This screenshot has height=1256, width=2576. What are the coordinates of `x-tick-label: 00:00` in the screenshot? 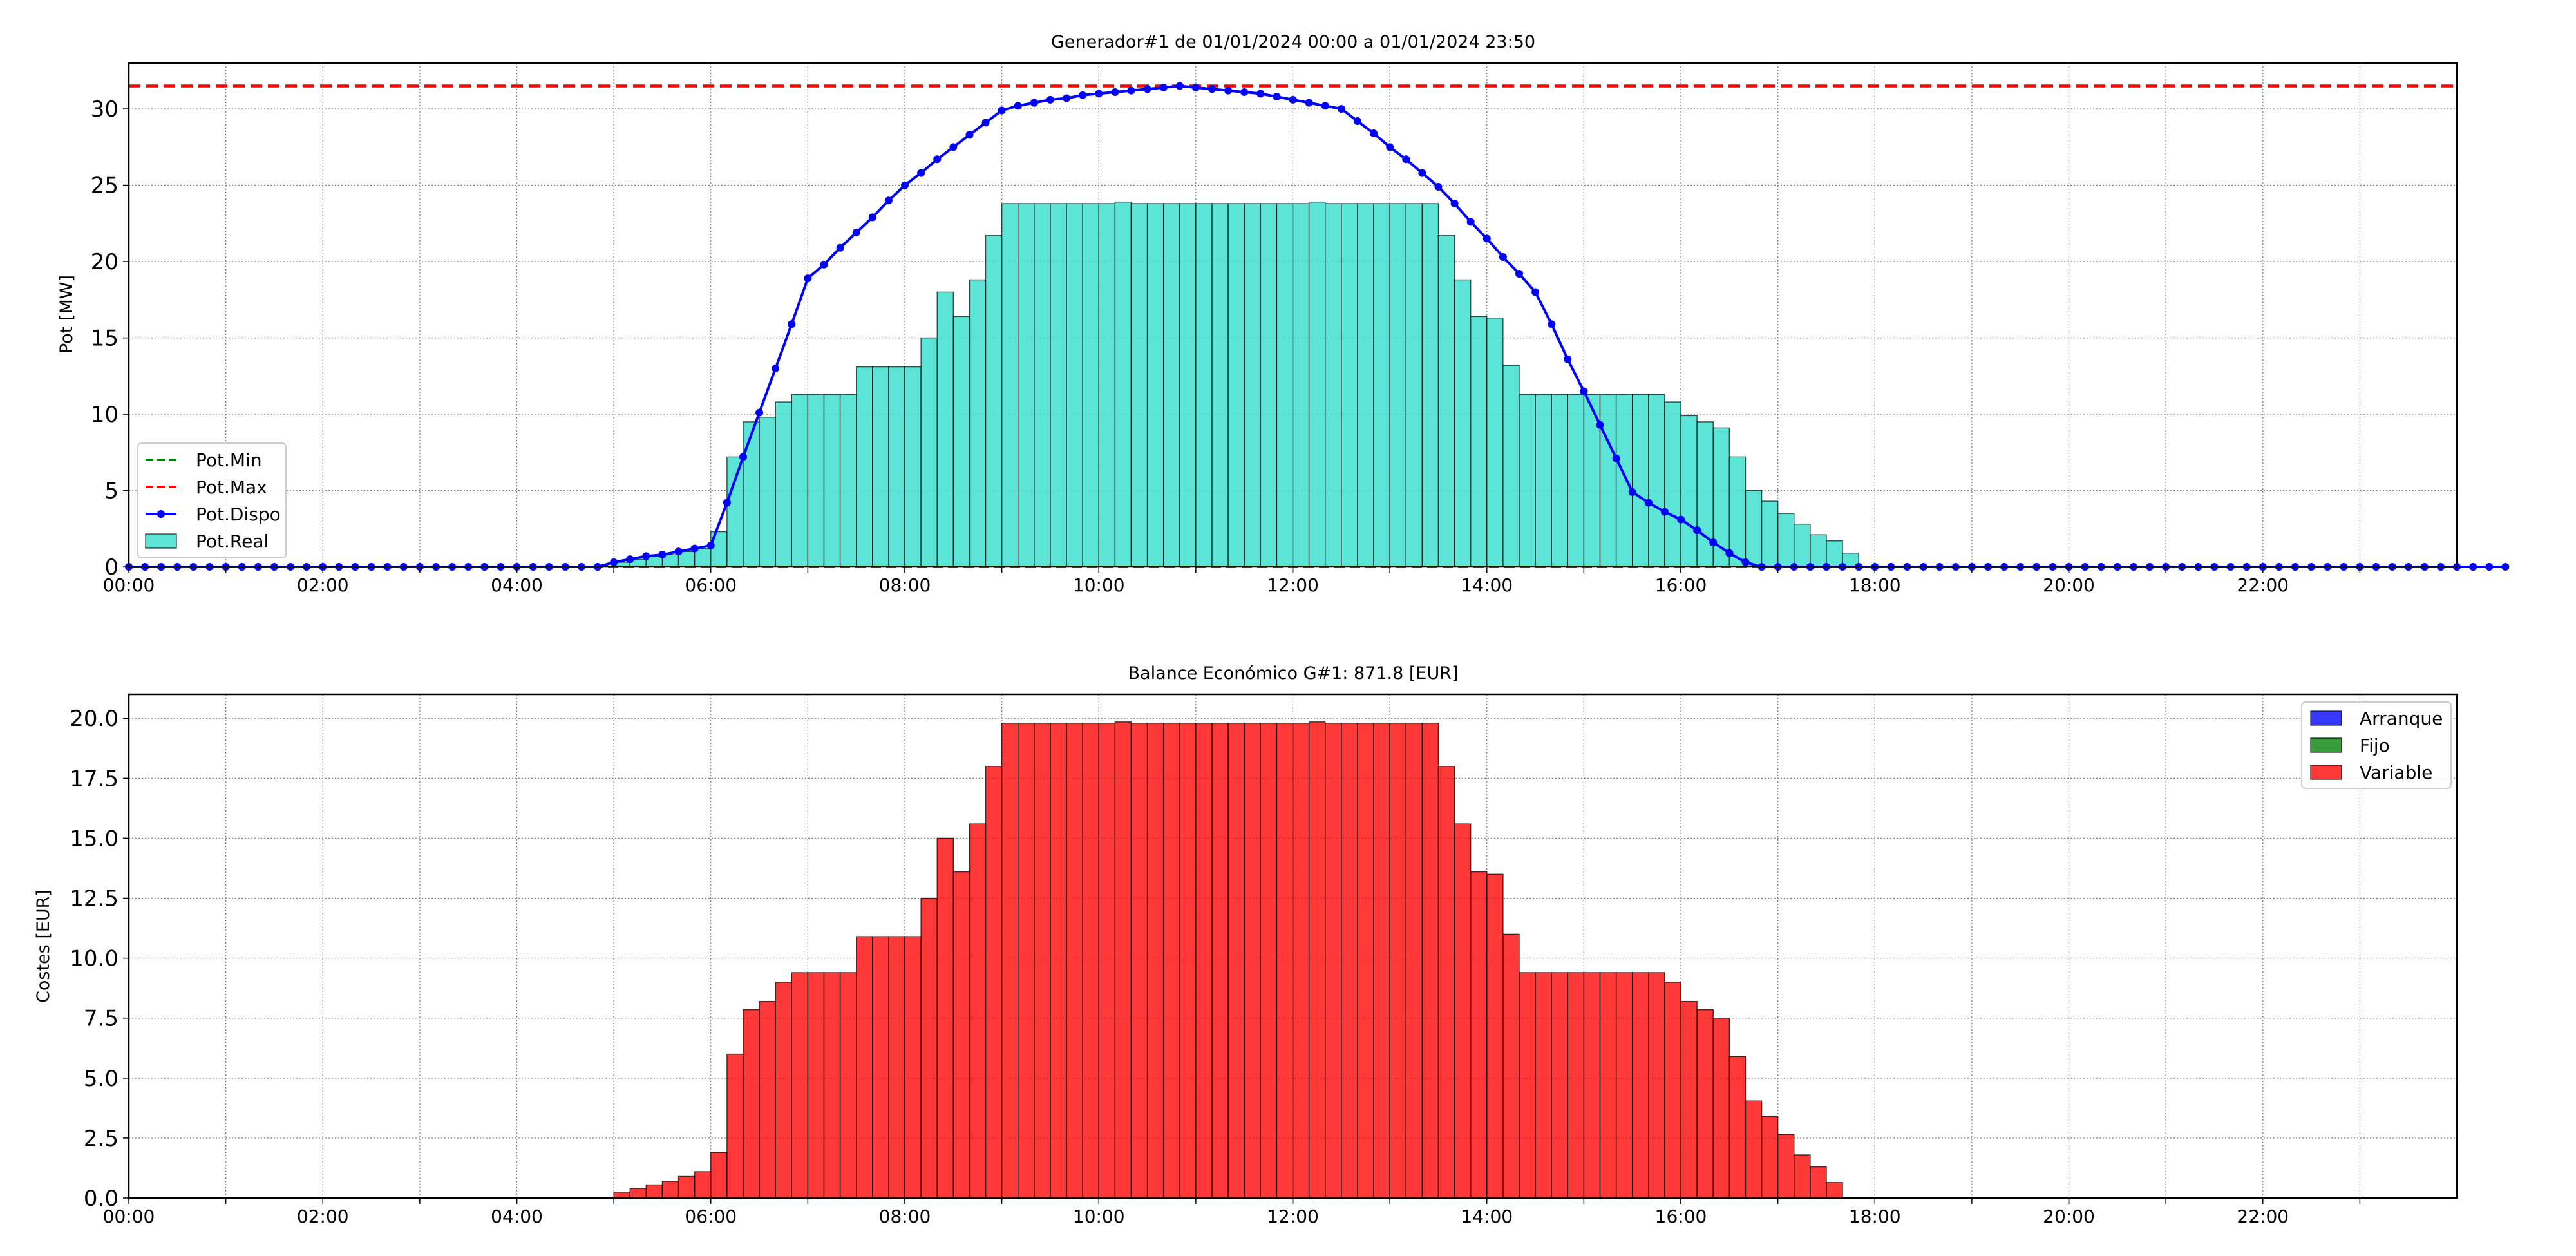 It's located at (129, 585).